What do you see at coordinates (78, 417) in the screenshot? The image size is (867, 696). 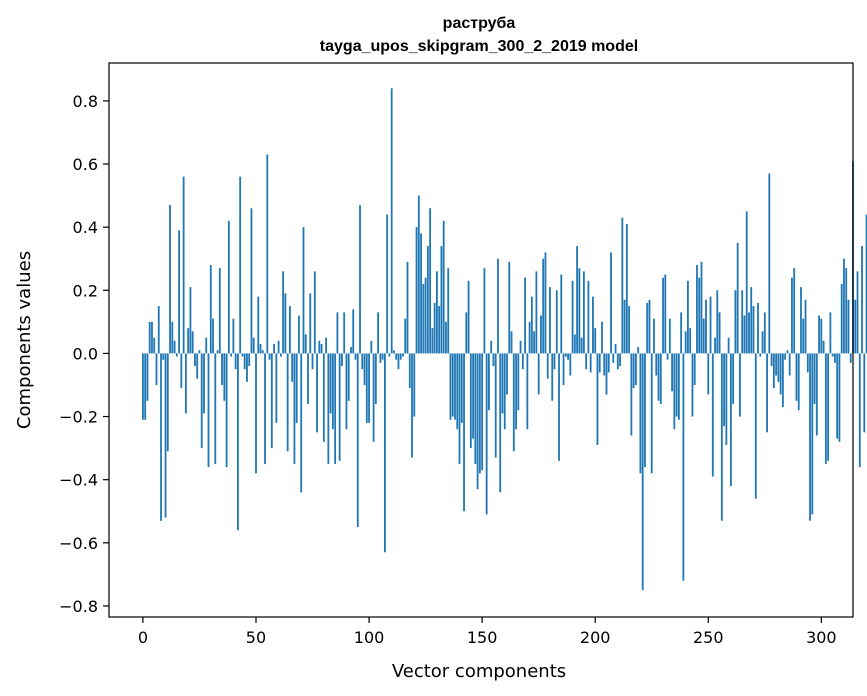 I see `y-tick-label: −0.2` at bounding box center [78, 417].